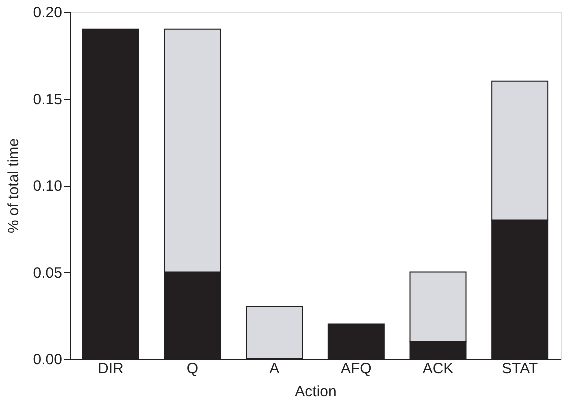  Describe the element at coordinates (275, 369) in the screenshot. I see `x-tick-label: A` at that location.